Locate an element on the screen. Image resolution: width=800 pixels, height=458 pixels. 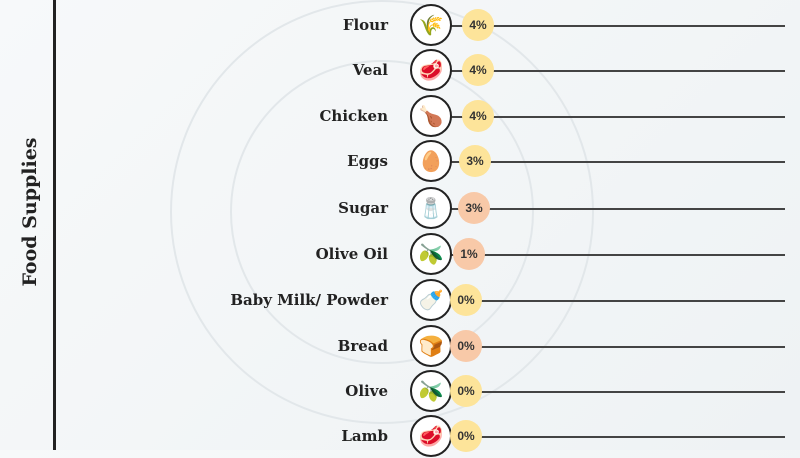
category-label: Eggs is located at coordinates (367, 161).